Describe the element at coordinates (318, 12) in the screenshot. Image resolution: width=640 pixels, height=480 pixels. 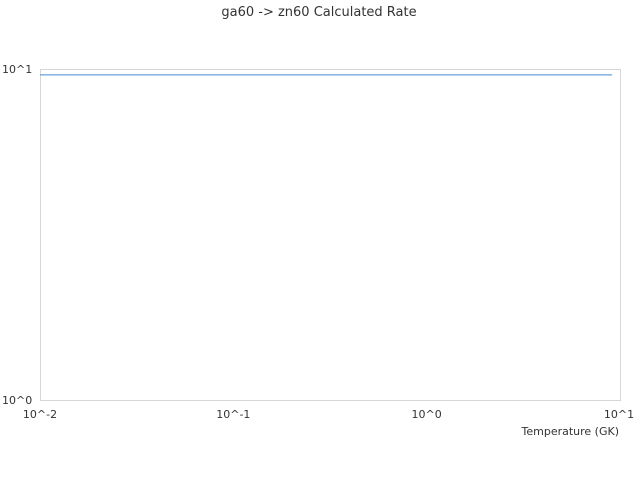
I see `chart-title: ga60 -> zn60 Calculated Rate` at that location.